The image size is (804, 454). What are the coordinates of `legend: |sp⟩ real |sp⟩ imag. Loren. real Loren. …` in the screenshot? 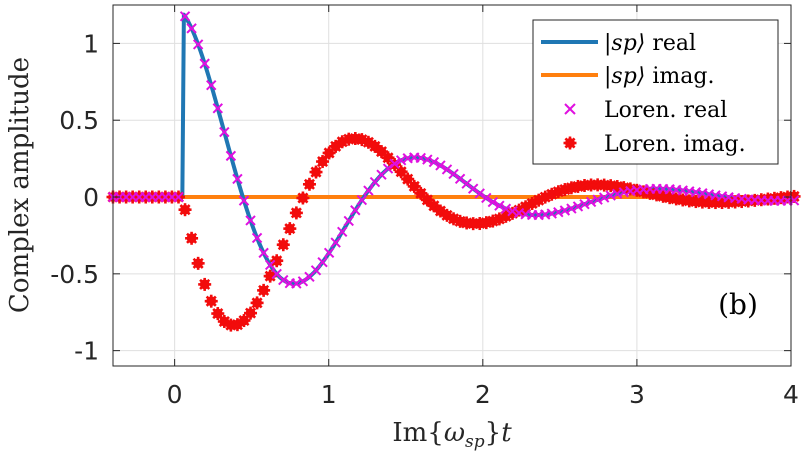 It's located at (655, 92).